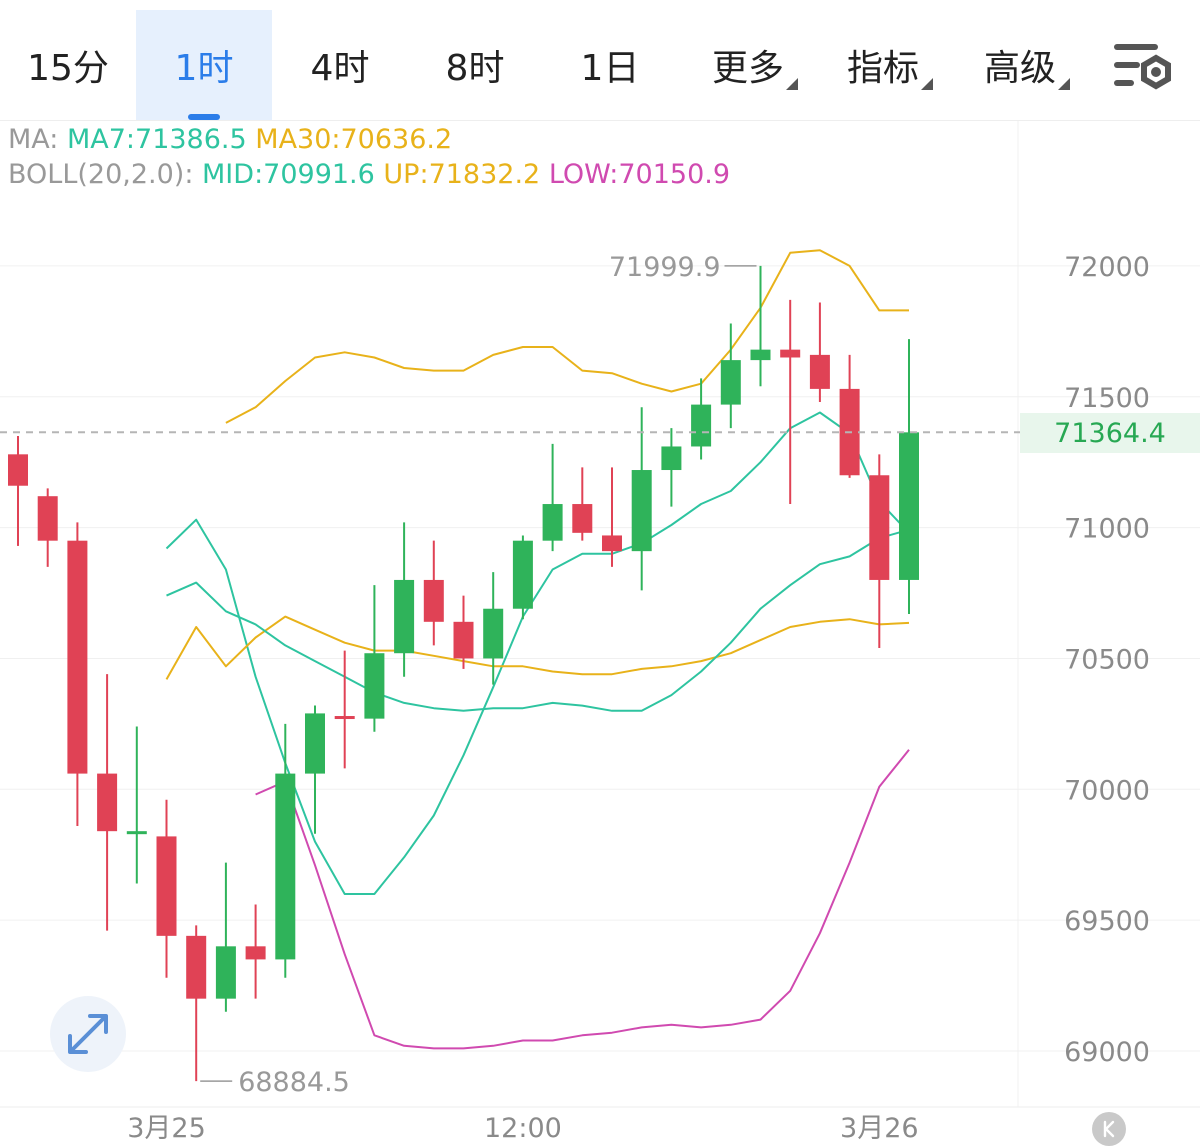 The width and height of the screenshot is (1200, 1148). I want to click on y-tick-label: 70500, so click(1107, 659).